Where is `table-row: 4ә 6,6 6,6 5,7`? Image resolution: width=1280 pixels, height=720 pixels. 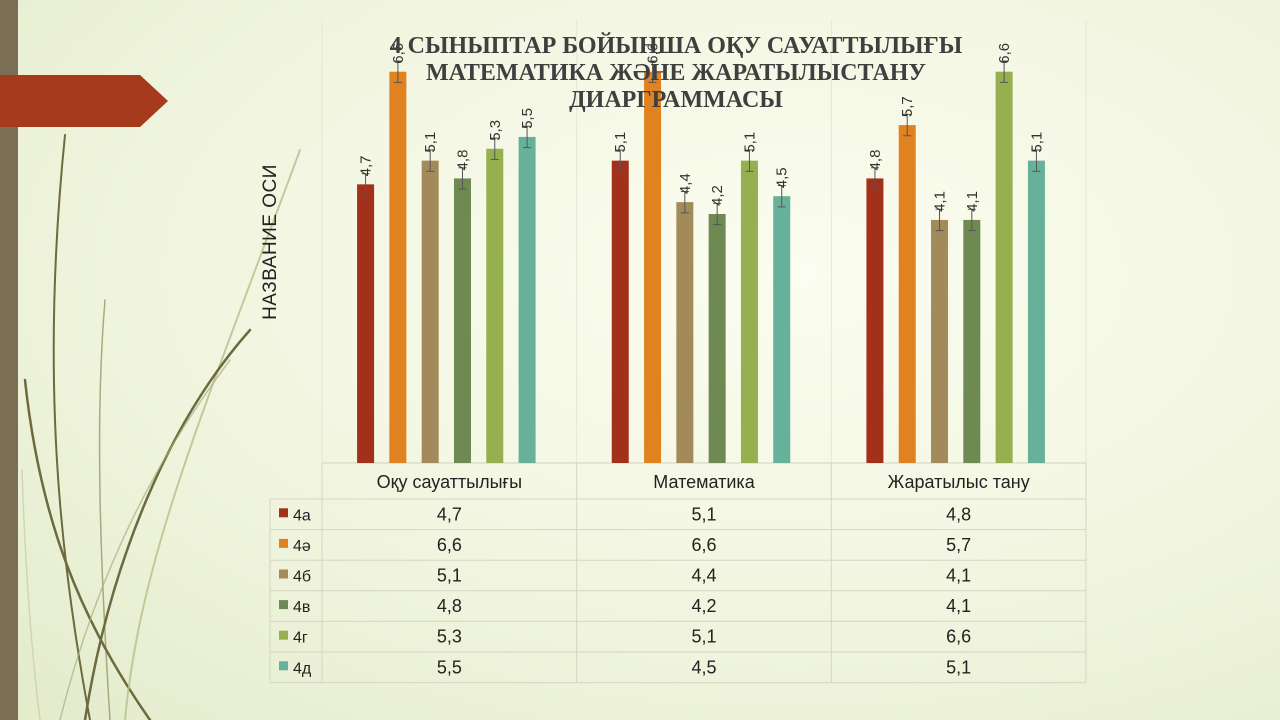
table-row: 4ә 6,6 6,6 5,7 is located at coordinates (625, 545).